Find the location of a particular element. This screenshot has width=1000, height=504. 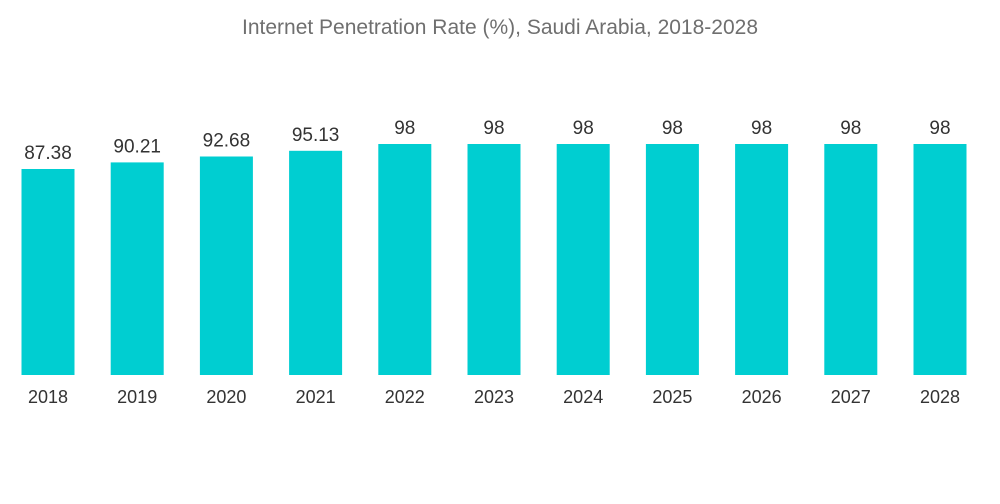

x-tick-label-2024: 2024 is located at coordinates (583, 397).